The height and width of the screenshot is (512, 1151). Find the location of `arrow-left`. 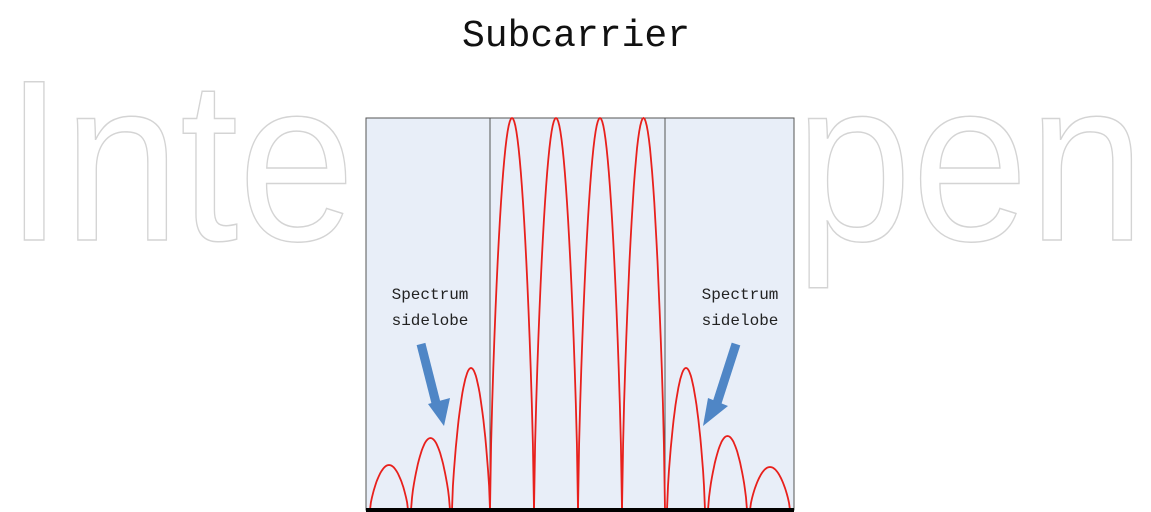

arrow-left is located at coordinates (433, 384).